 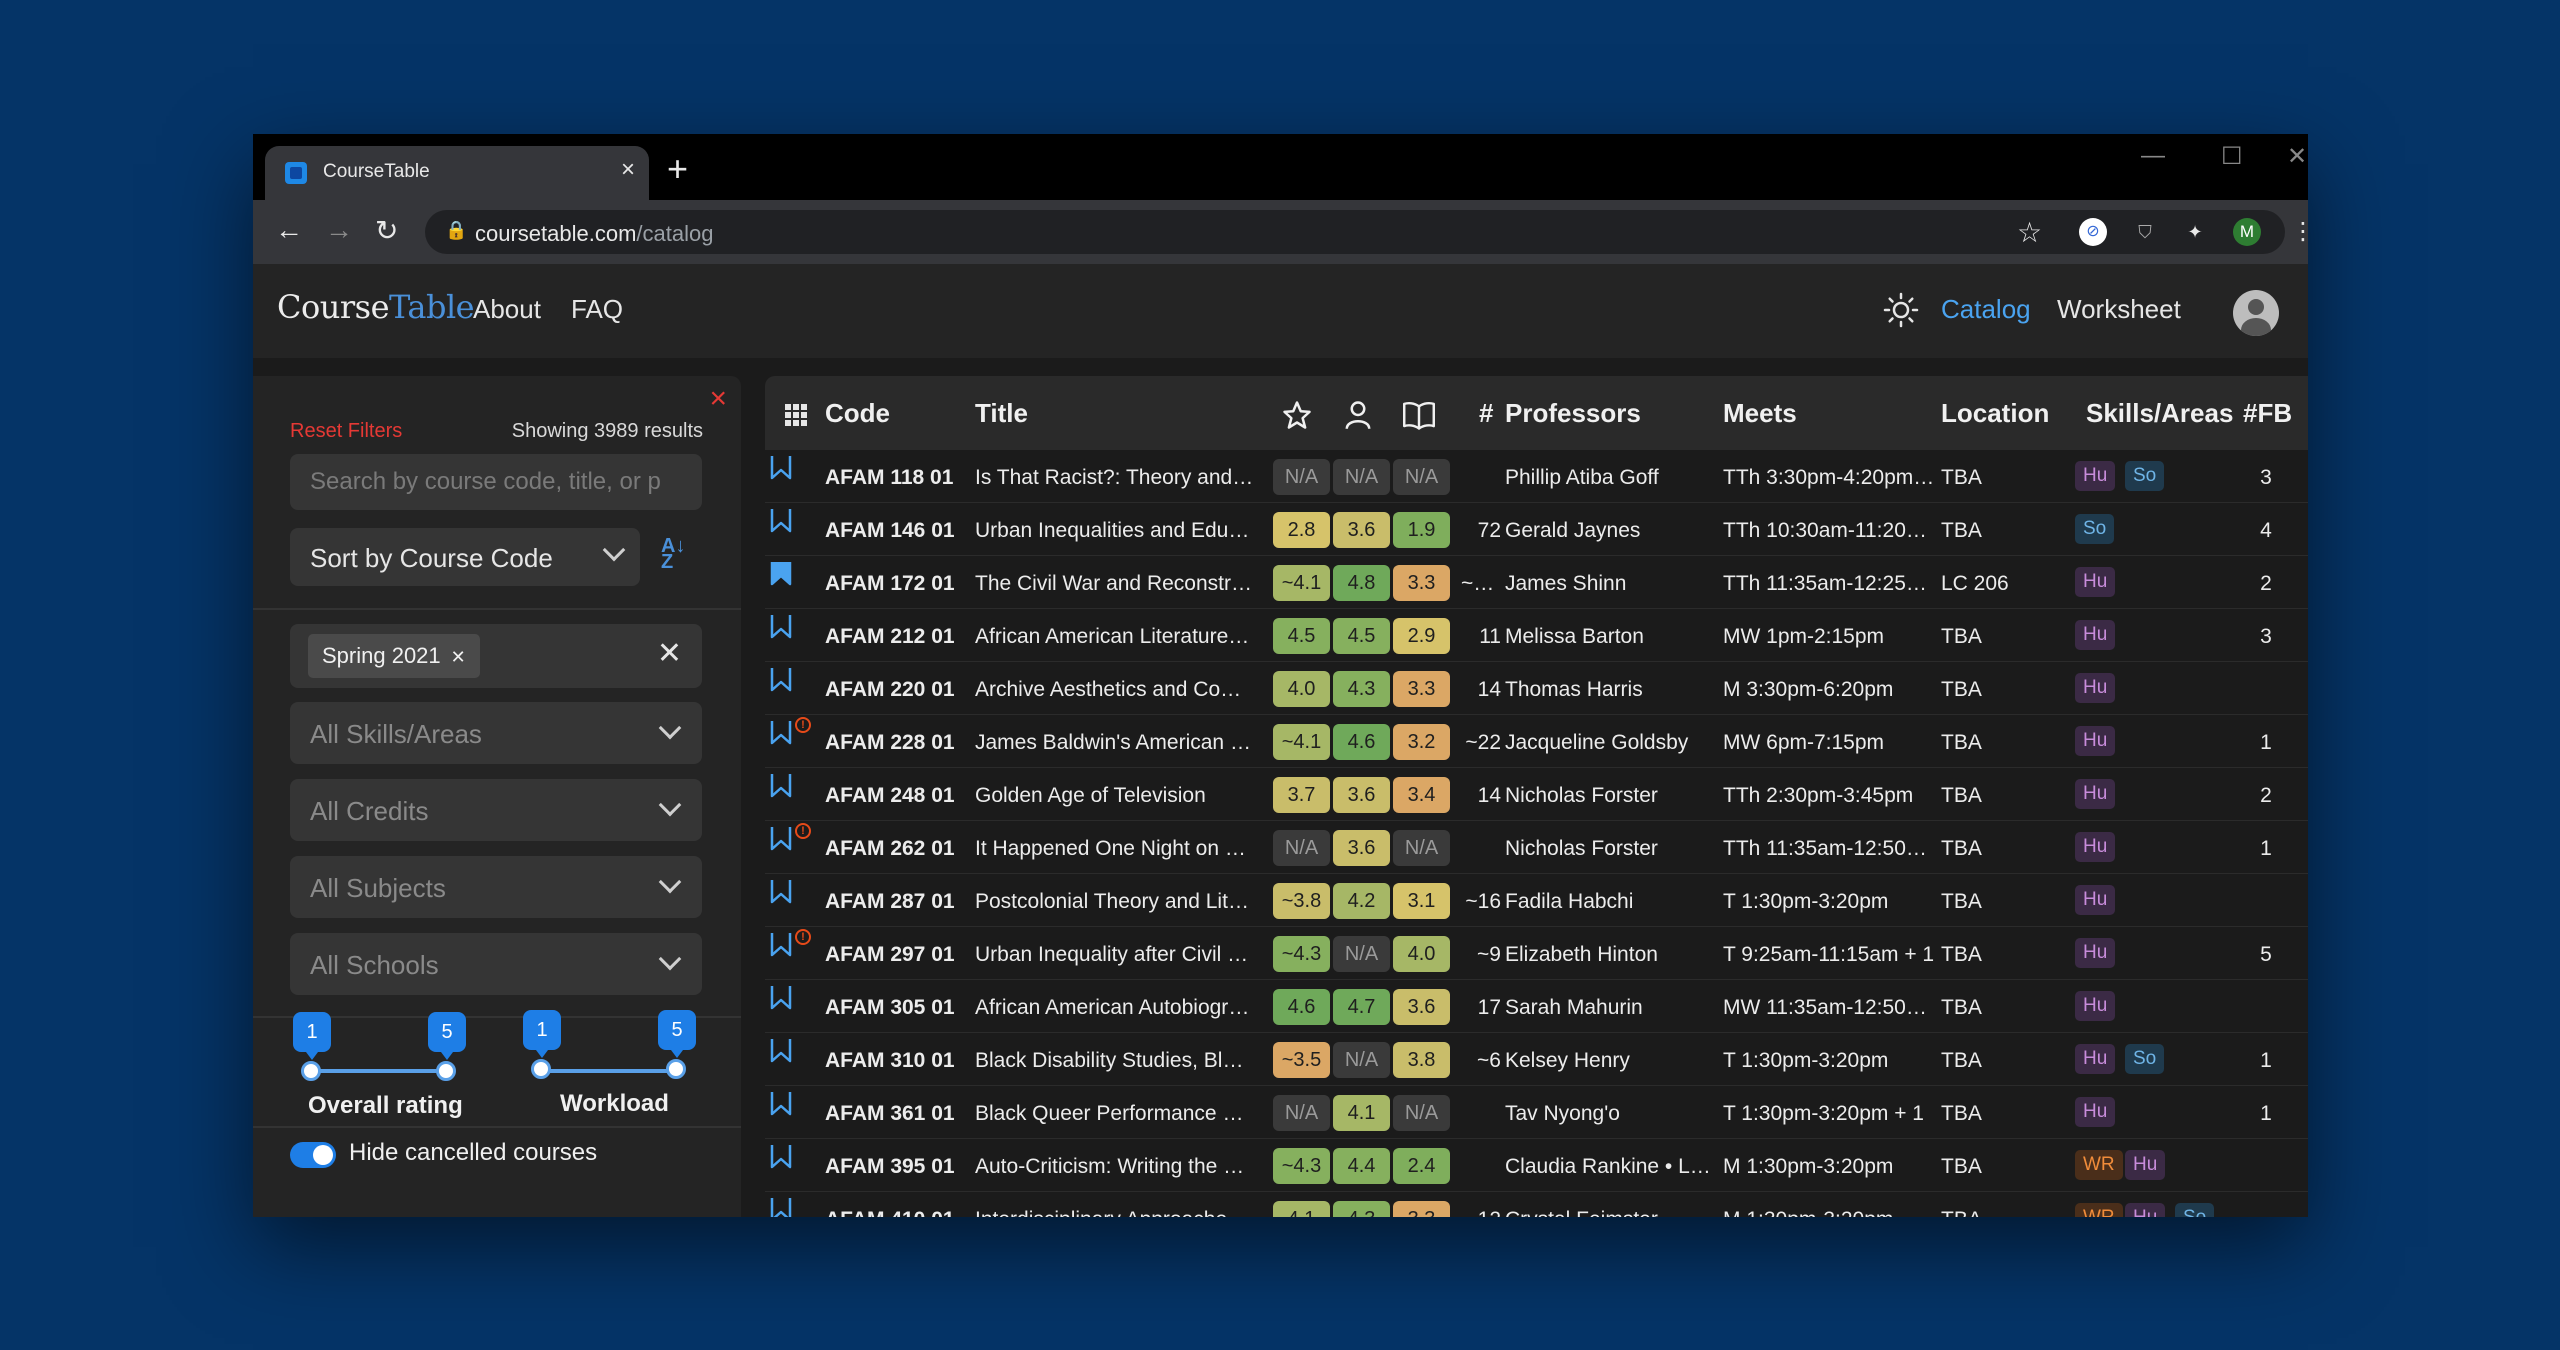 I want to click on workload-min-handle, so click(x=541, y=1069).